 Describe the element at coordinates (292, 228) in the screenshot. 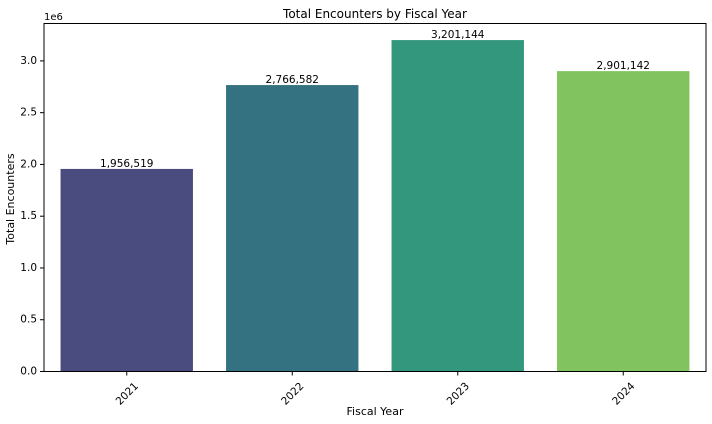

I see `bar-2022` at that location.